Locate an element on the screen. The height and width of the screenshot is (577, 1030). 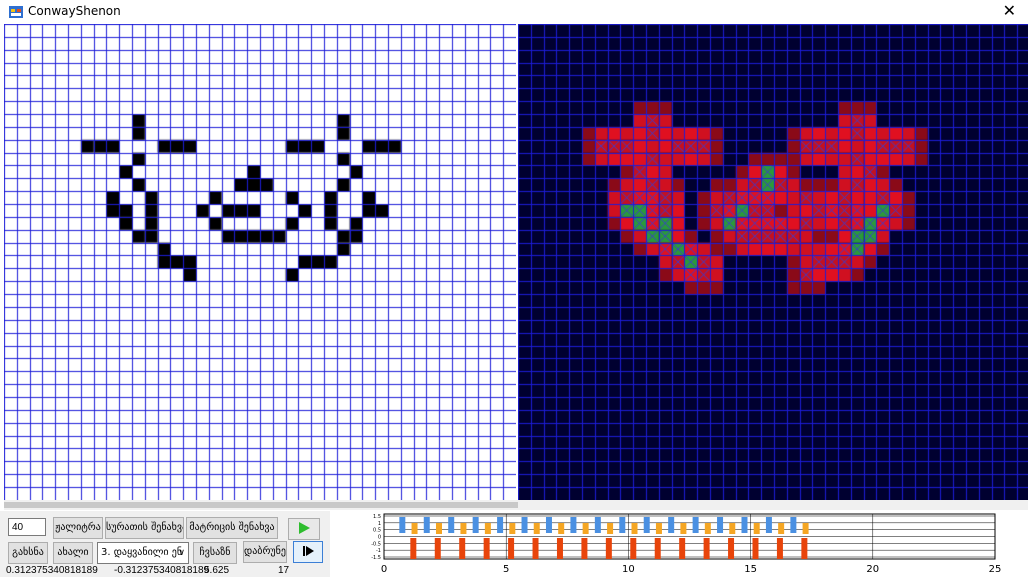
save-matrix-button: მატრიცის შენახვა is located at coordinates (232, 528).